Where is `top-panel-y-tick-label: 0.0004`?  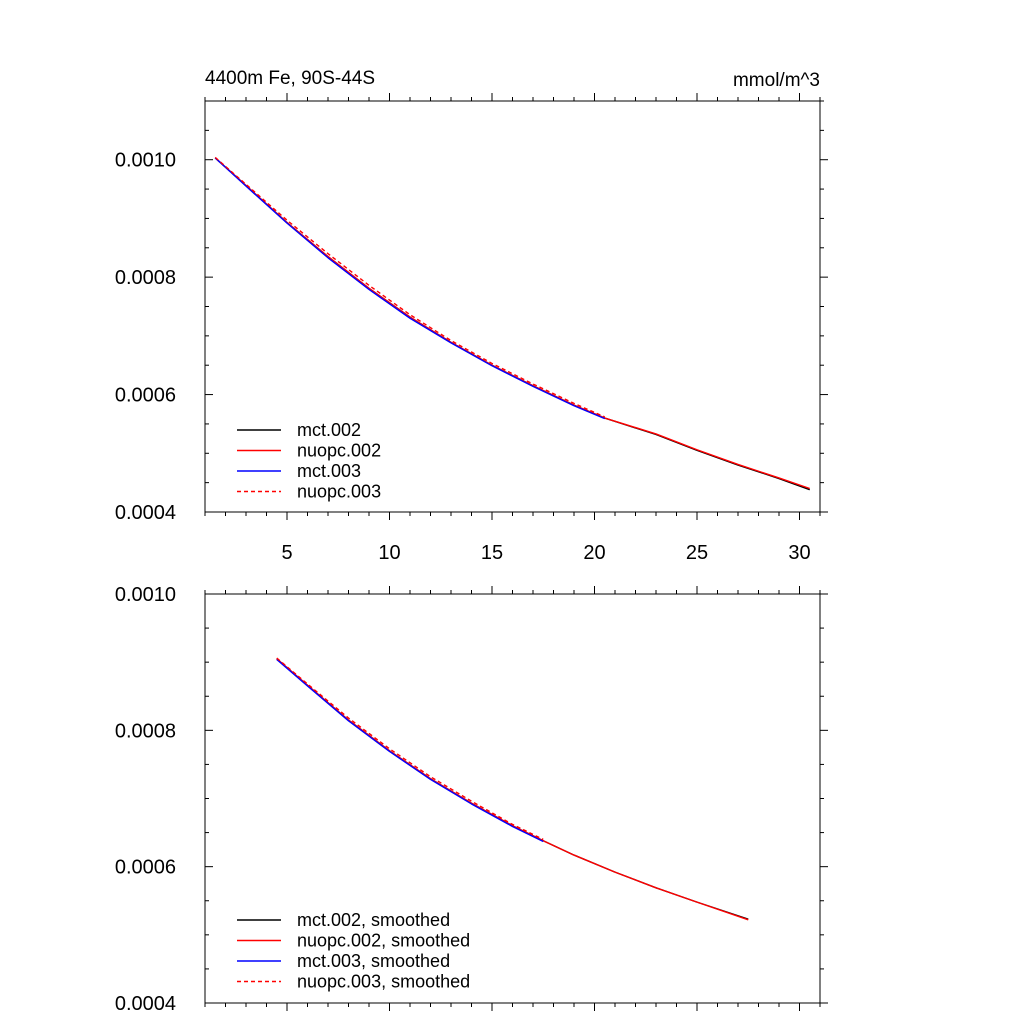 top-panel-y-tick-label: 0.0004 is located at coordinates (145, 513).